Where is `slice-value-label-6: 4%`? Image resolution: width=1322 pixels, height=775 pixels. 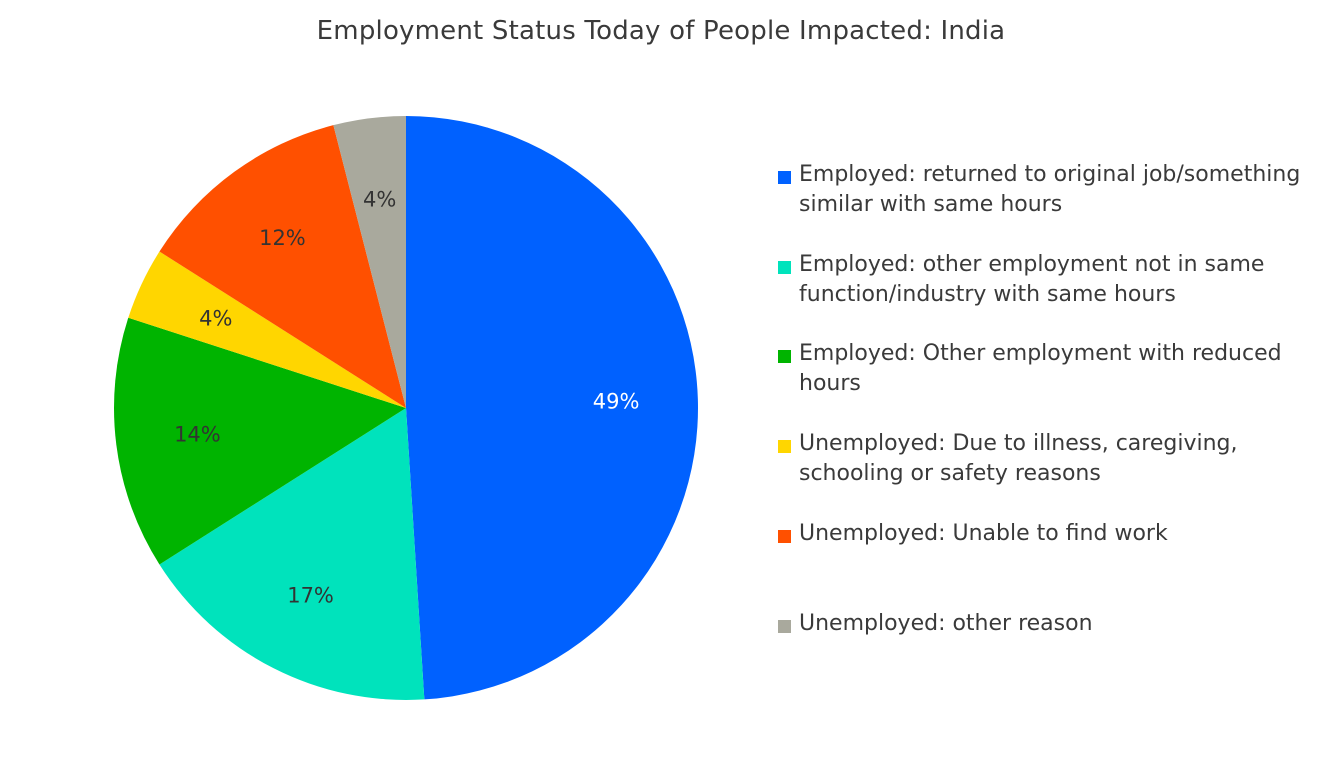 slice-value-label-6: 4% is located at coordinates (379, 199).